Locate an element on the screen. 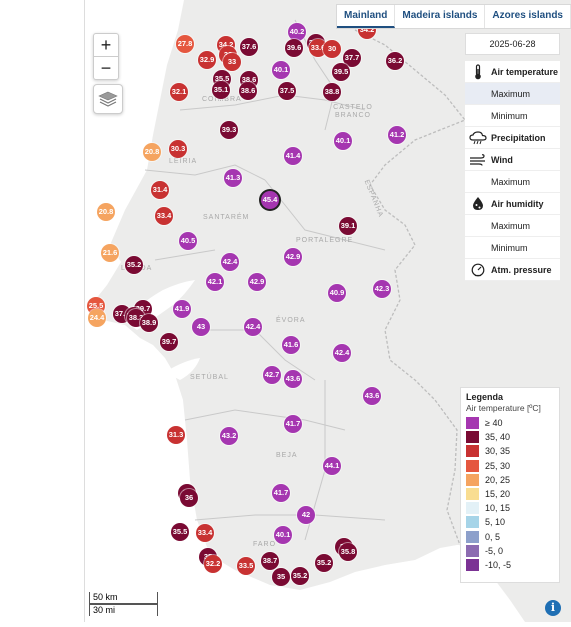  station-marker: 35 is located at coordinates (281, 577).